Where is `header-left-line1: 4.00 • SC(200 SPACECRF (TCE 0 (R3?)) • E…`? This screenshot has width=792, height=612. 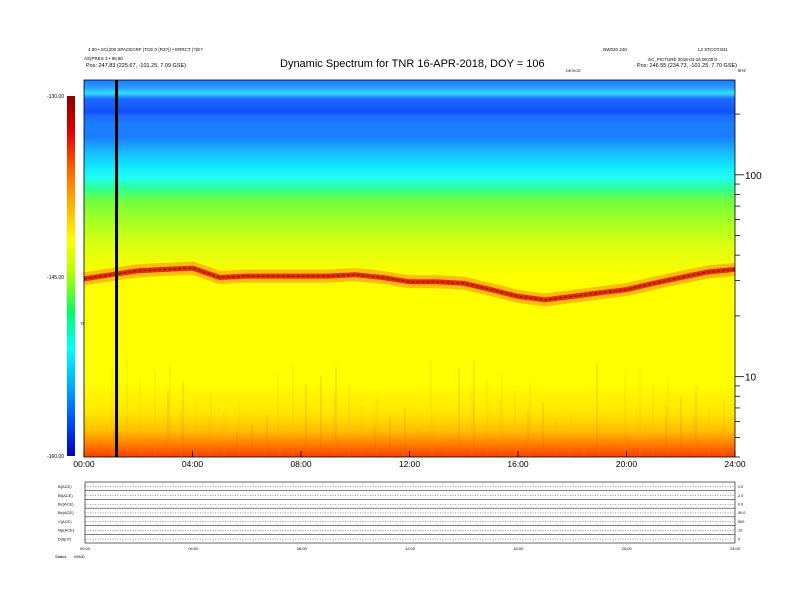 header-left-line1: 4.00 • SC(200 SPACECRF (TCE 0 (R3?)) • E… is located at coordinates (145, 49).